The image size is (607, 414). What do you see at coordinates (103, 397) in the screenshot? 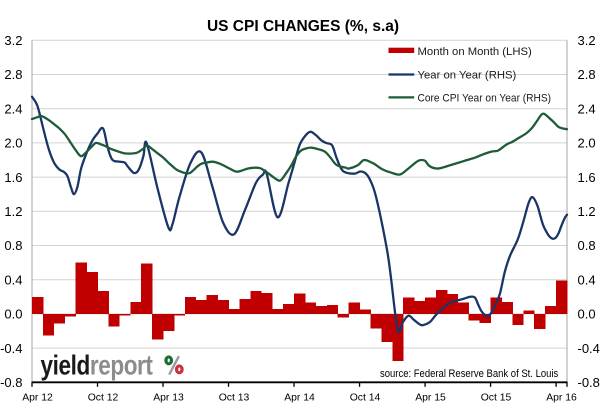
I see `svg-text: Oct 12` at bounding box center [103, 397].